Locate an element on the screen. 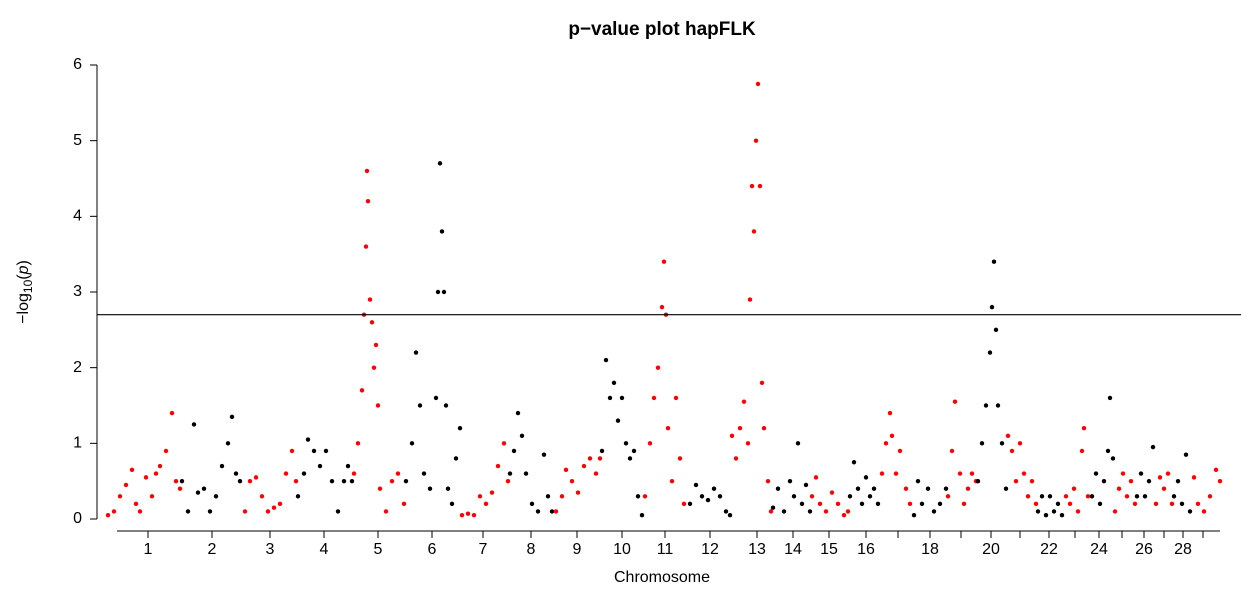 The height and width of the screenshot is (589, 1241). y-label-part: −log is located at coordinates (23, 308).